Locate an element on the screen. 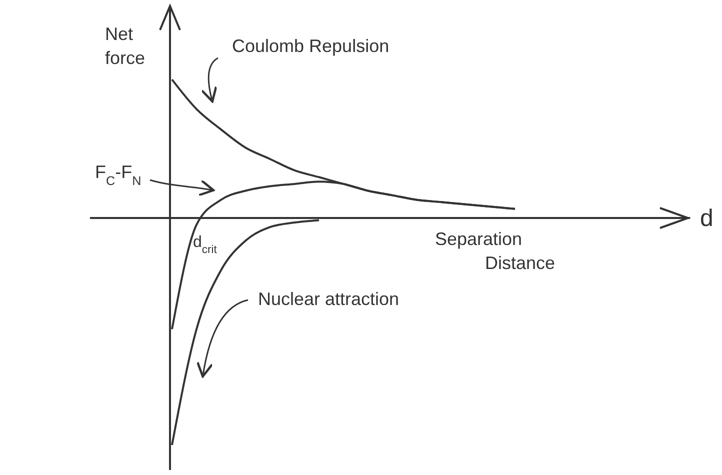 The image size is (722, 475). annotation: d$_{crit}$ is located at coordinates (205, 245).